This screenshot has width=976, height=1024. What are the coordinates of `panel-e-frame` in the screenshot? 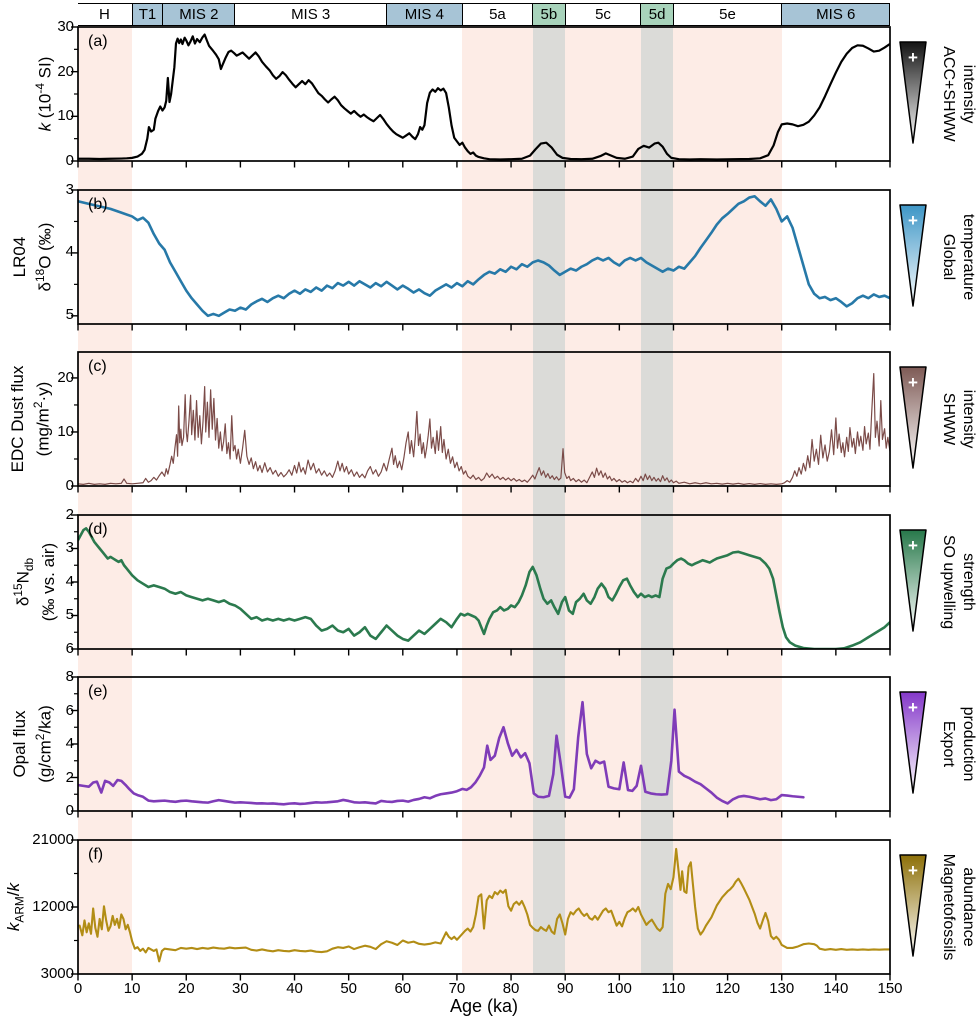 It's located at (484, 744).